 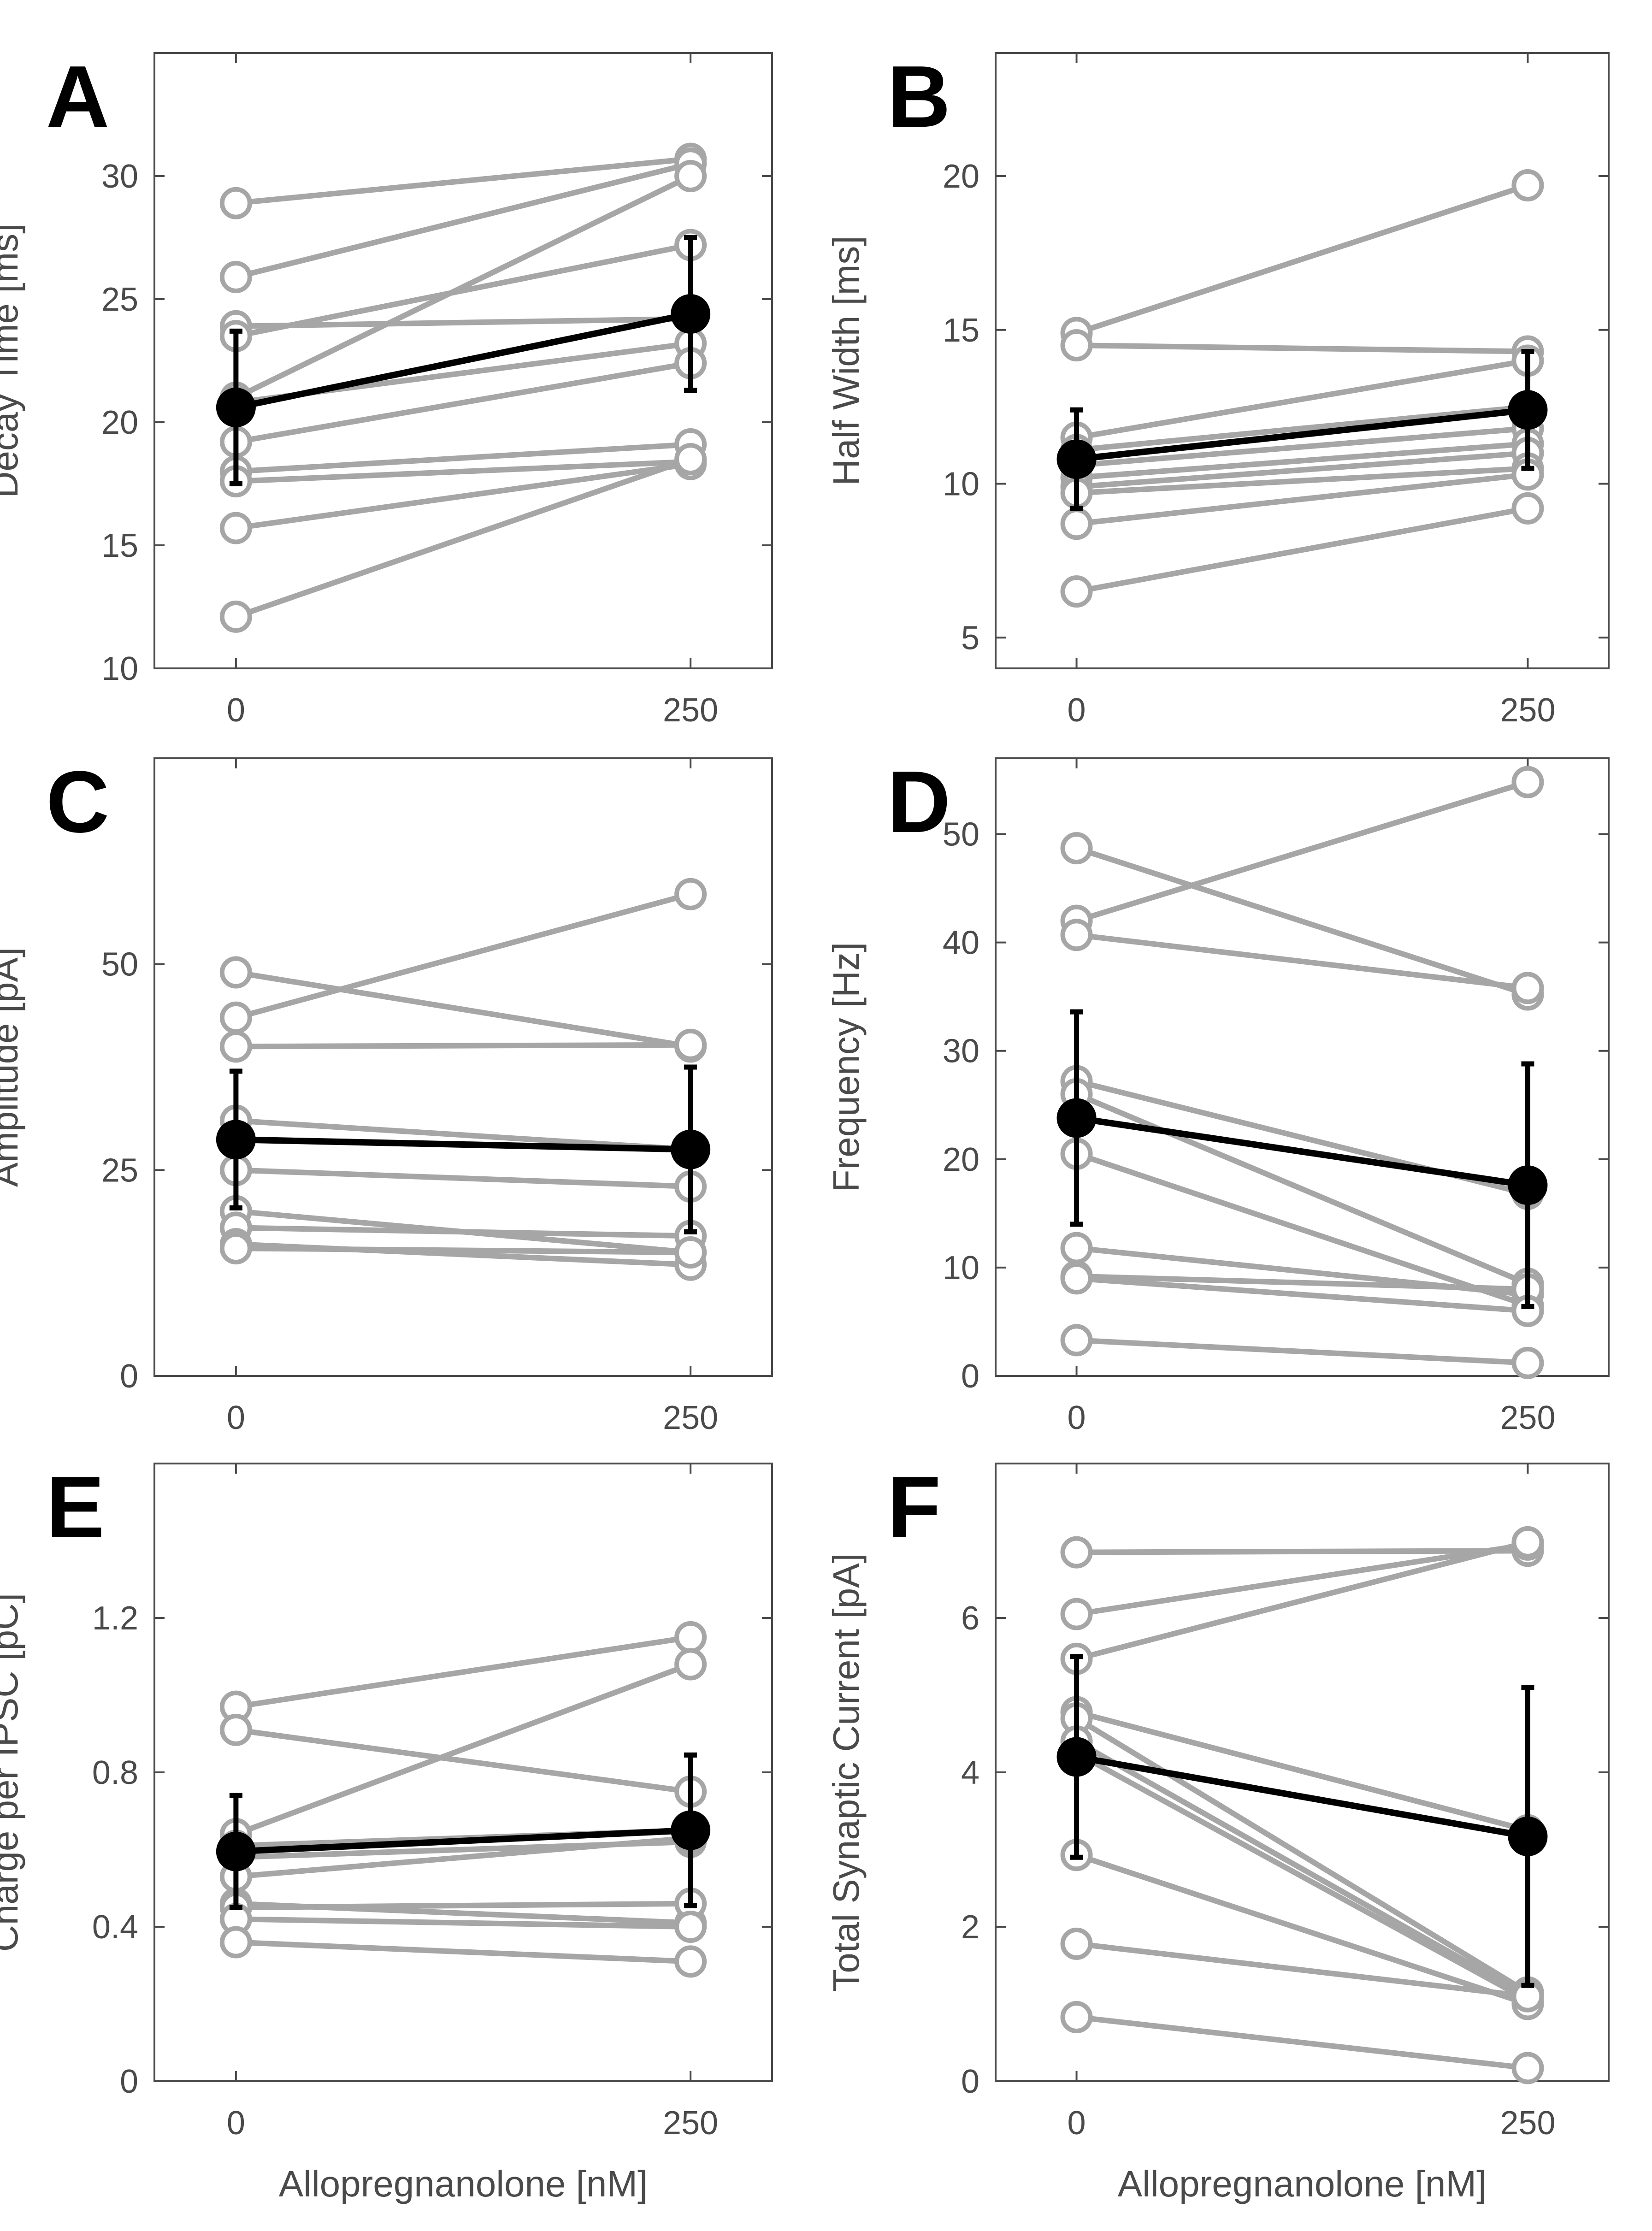 I want to click on y-tick-label: 25, so click(x=119, y=300).